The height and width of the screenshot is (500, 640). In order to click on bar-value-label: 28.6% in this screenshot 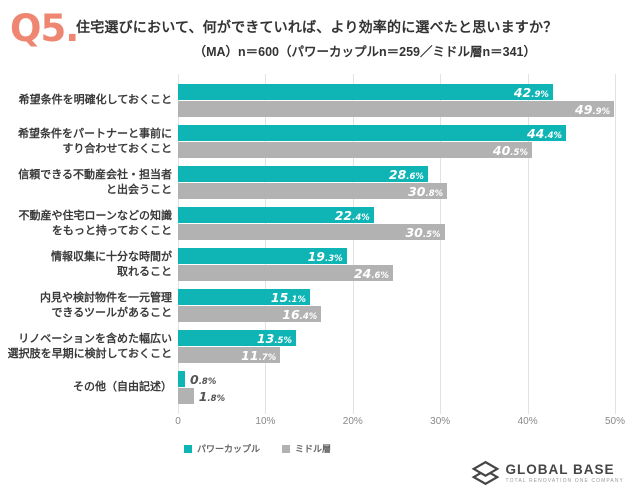, I will do `click(406, 175)`.